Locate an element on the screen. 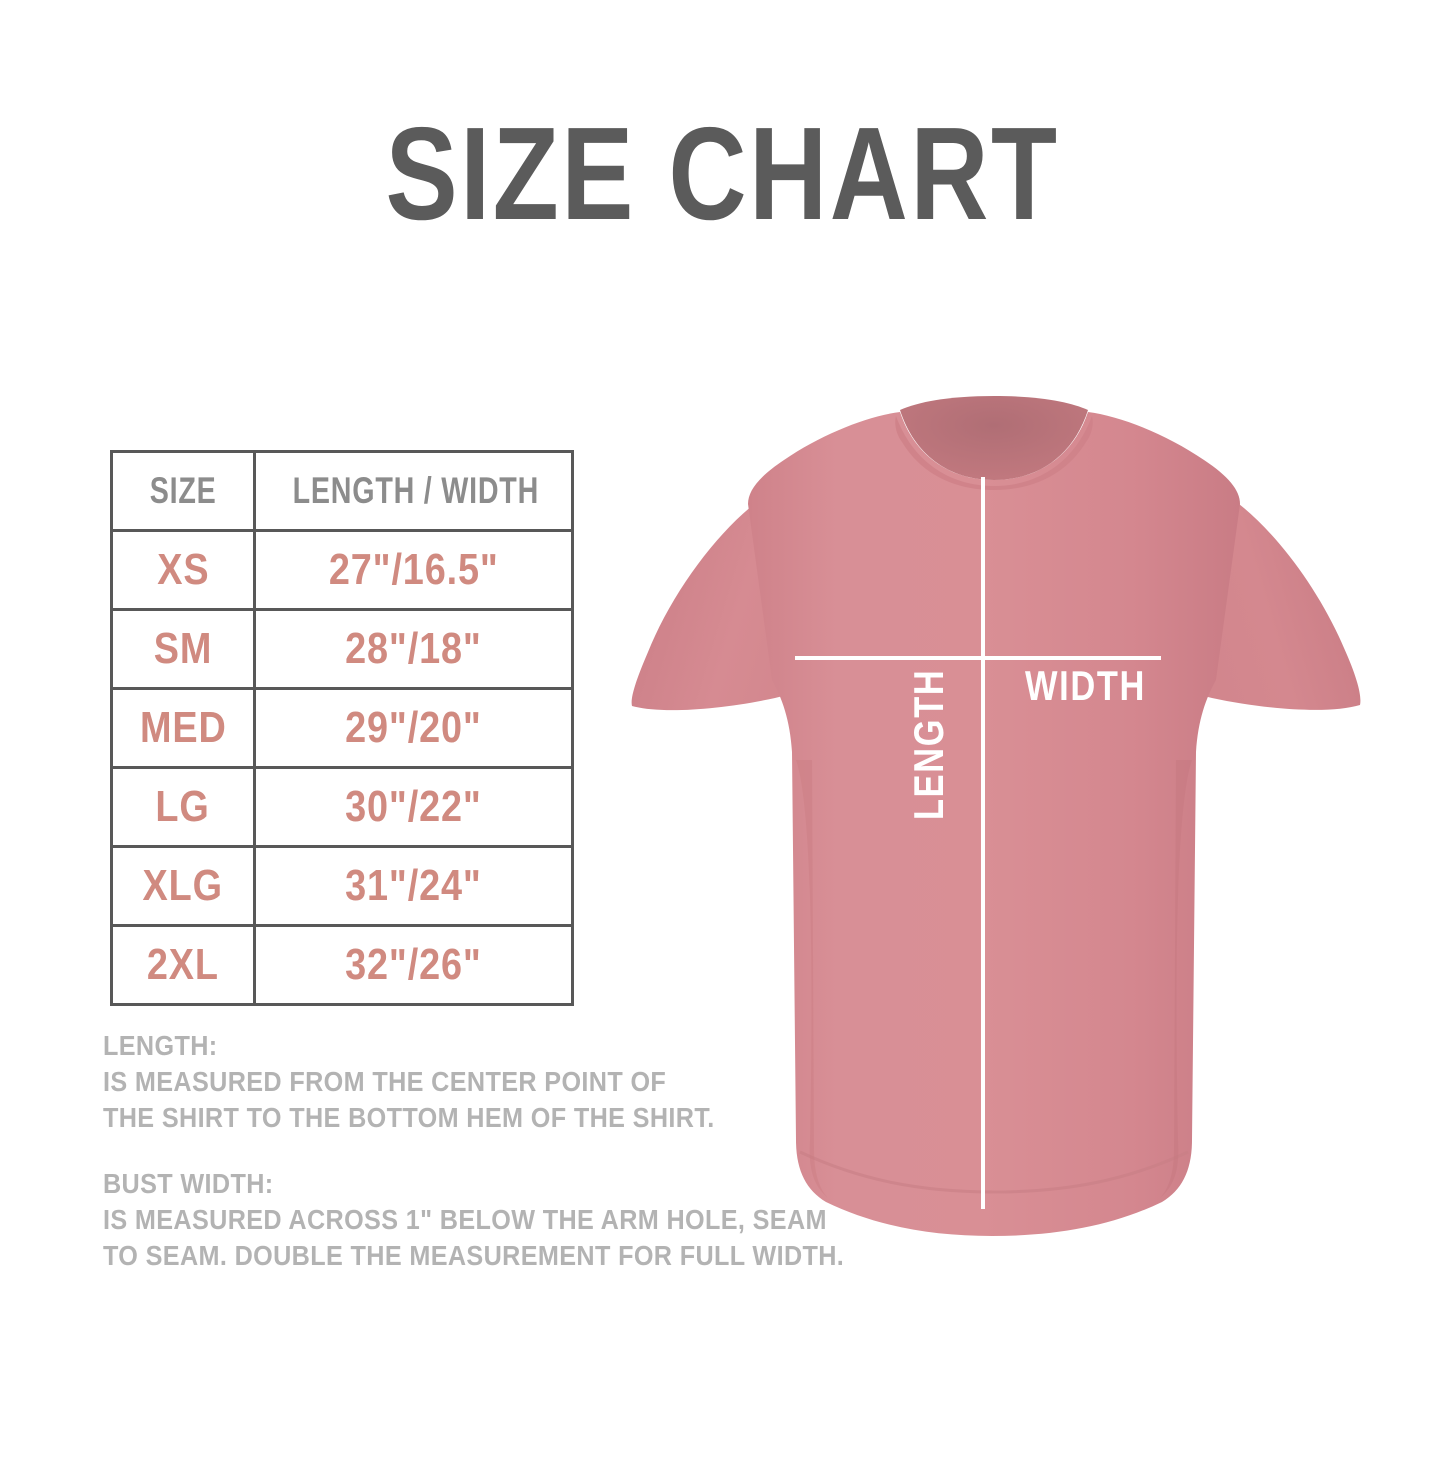 The image size is (1445, 1469). length-label-text: LENGTH is located at coordinates (928, 744).